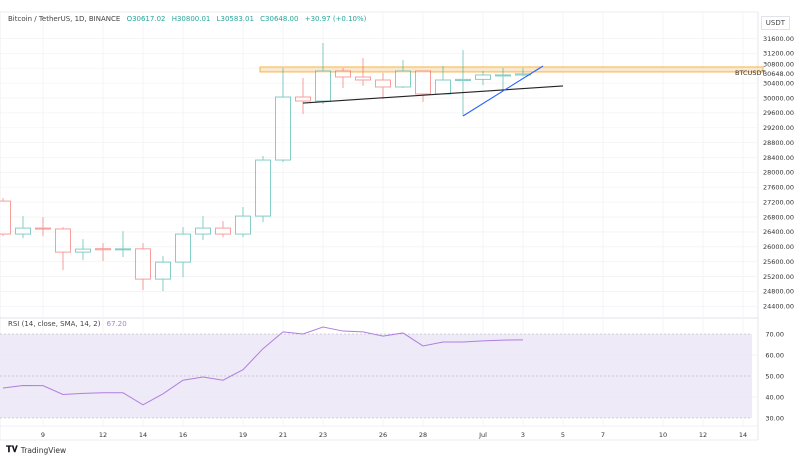 The width and height of the screenshot is (800, 459). I want to click on y-tick-label: 26000.00, so click(778, 247).